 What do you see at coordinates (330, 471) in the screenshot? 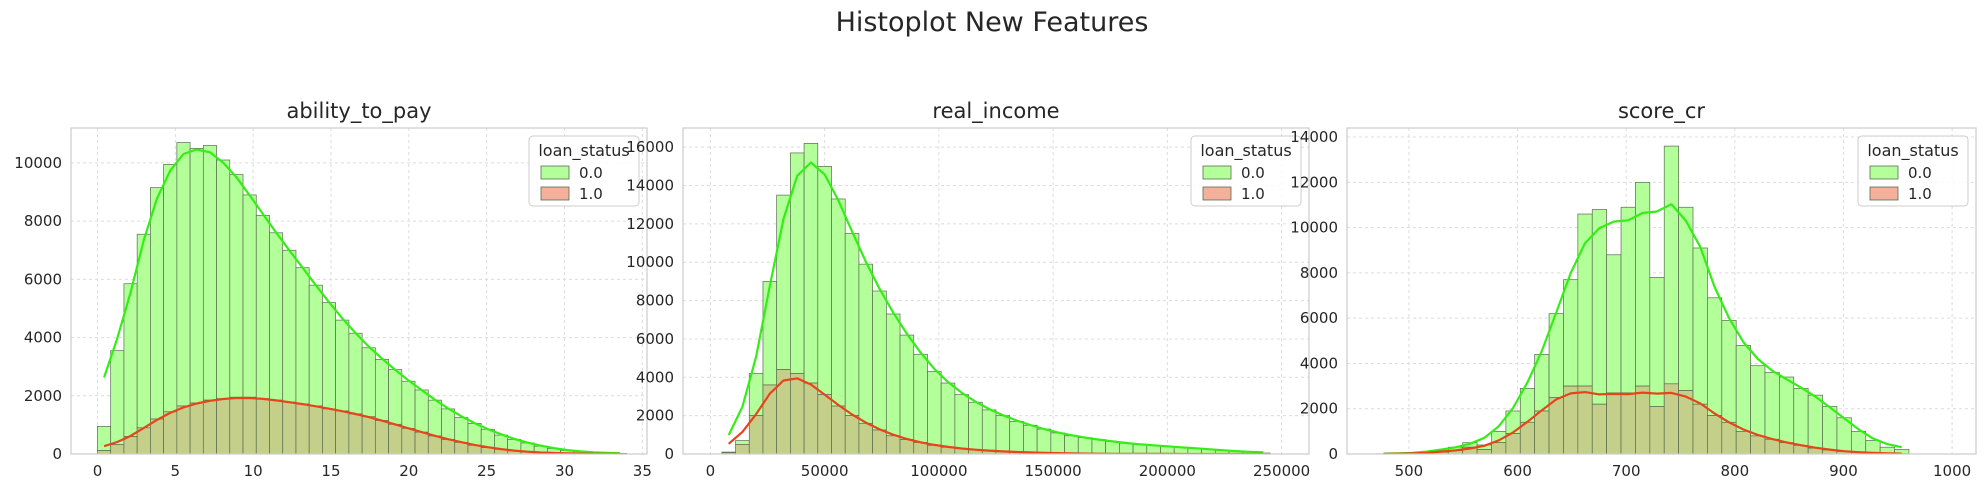
I see `x-tick-label: 15` at bounding box center [330, 471].